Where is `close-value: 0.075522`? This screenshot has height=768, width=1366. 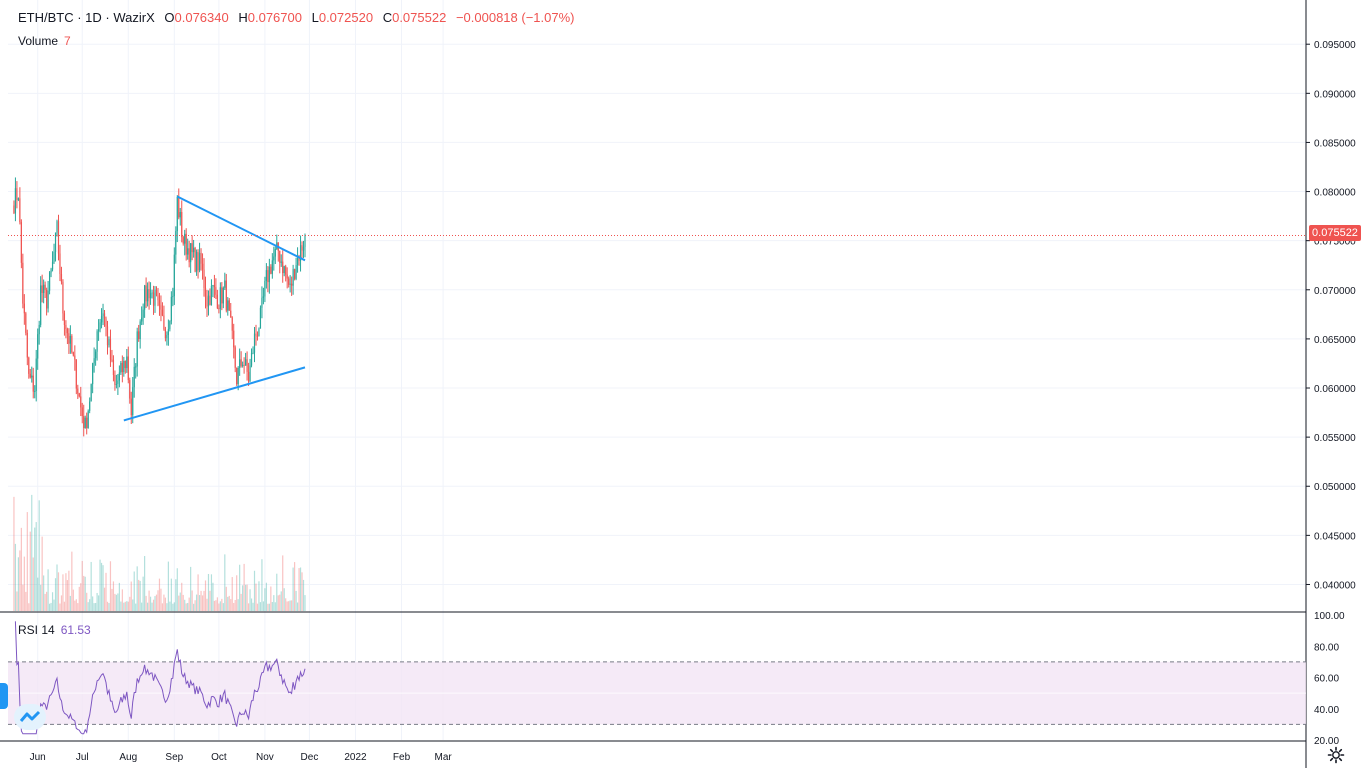
close-value: 0.075522 is located at coordinates (419, 17).